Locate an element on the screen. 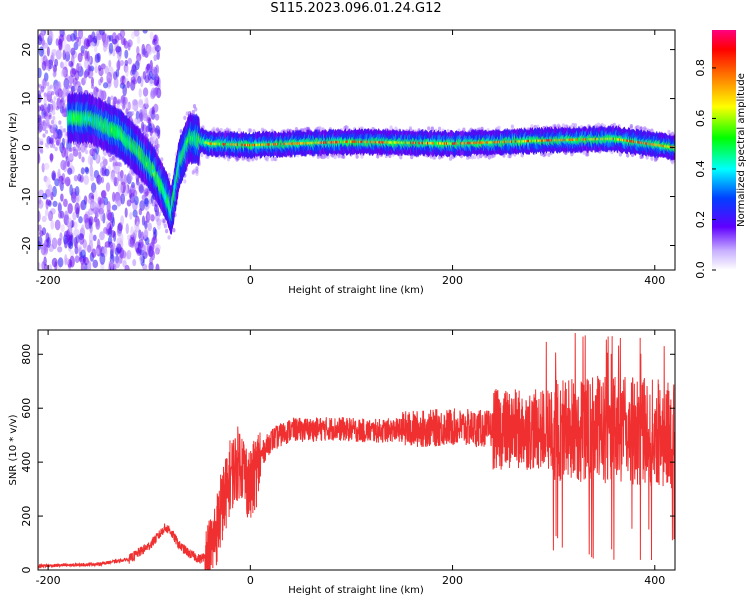  spectrogram-y-tick-label: -20 is located at coordinates (26, 246).